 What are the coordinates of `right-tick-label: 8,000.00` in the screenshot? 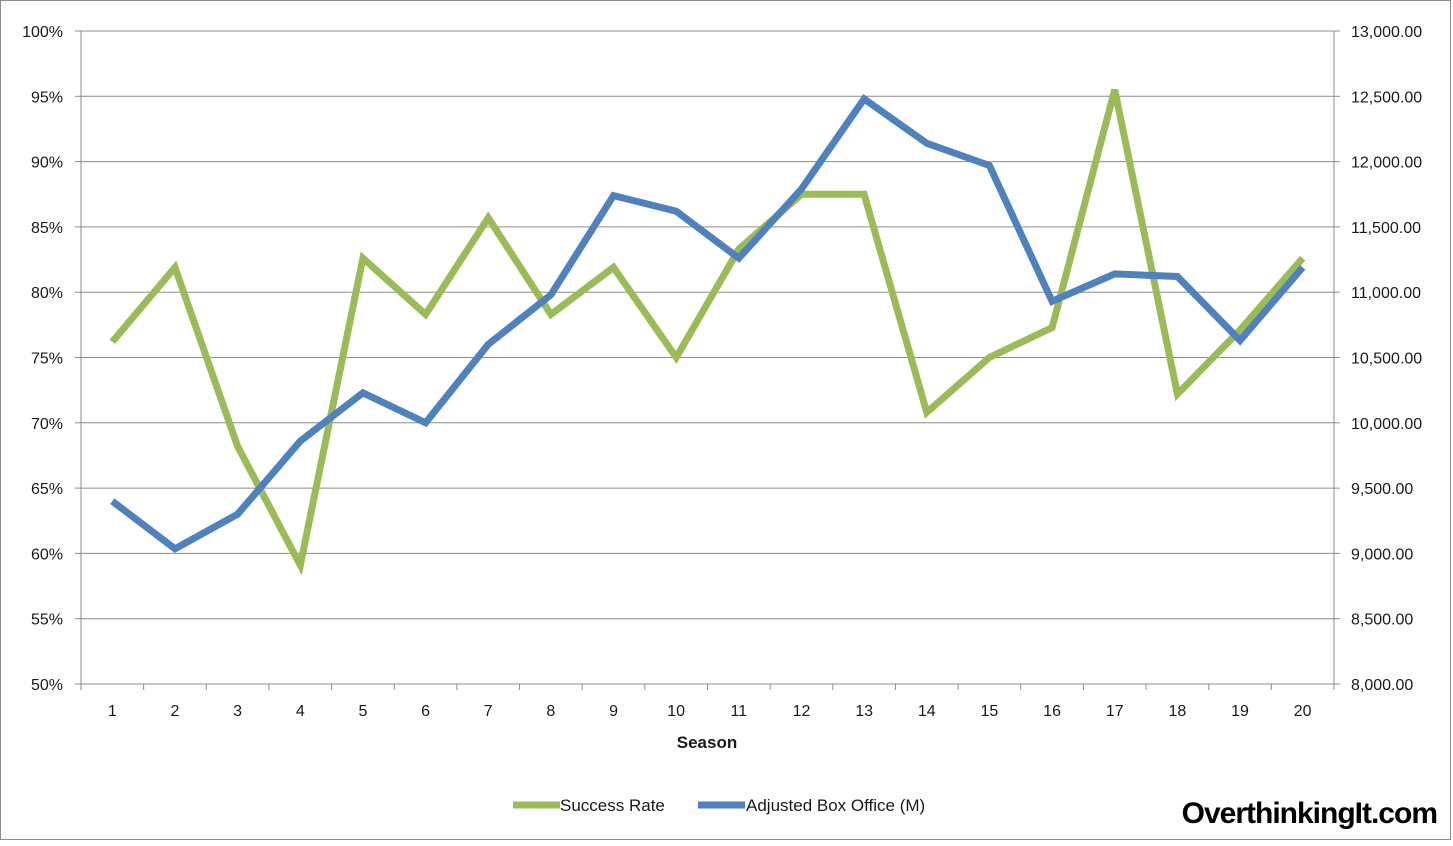 It's located at (1382, 685).